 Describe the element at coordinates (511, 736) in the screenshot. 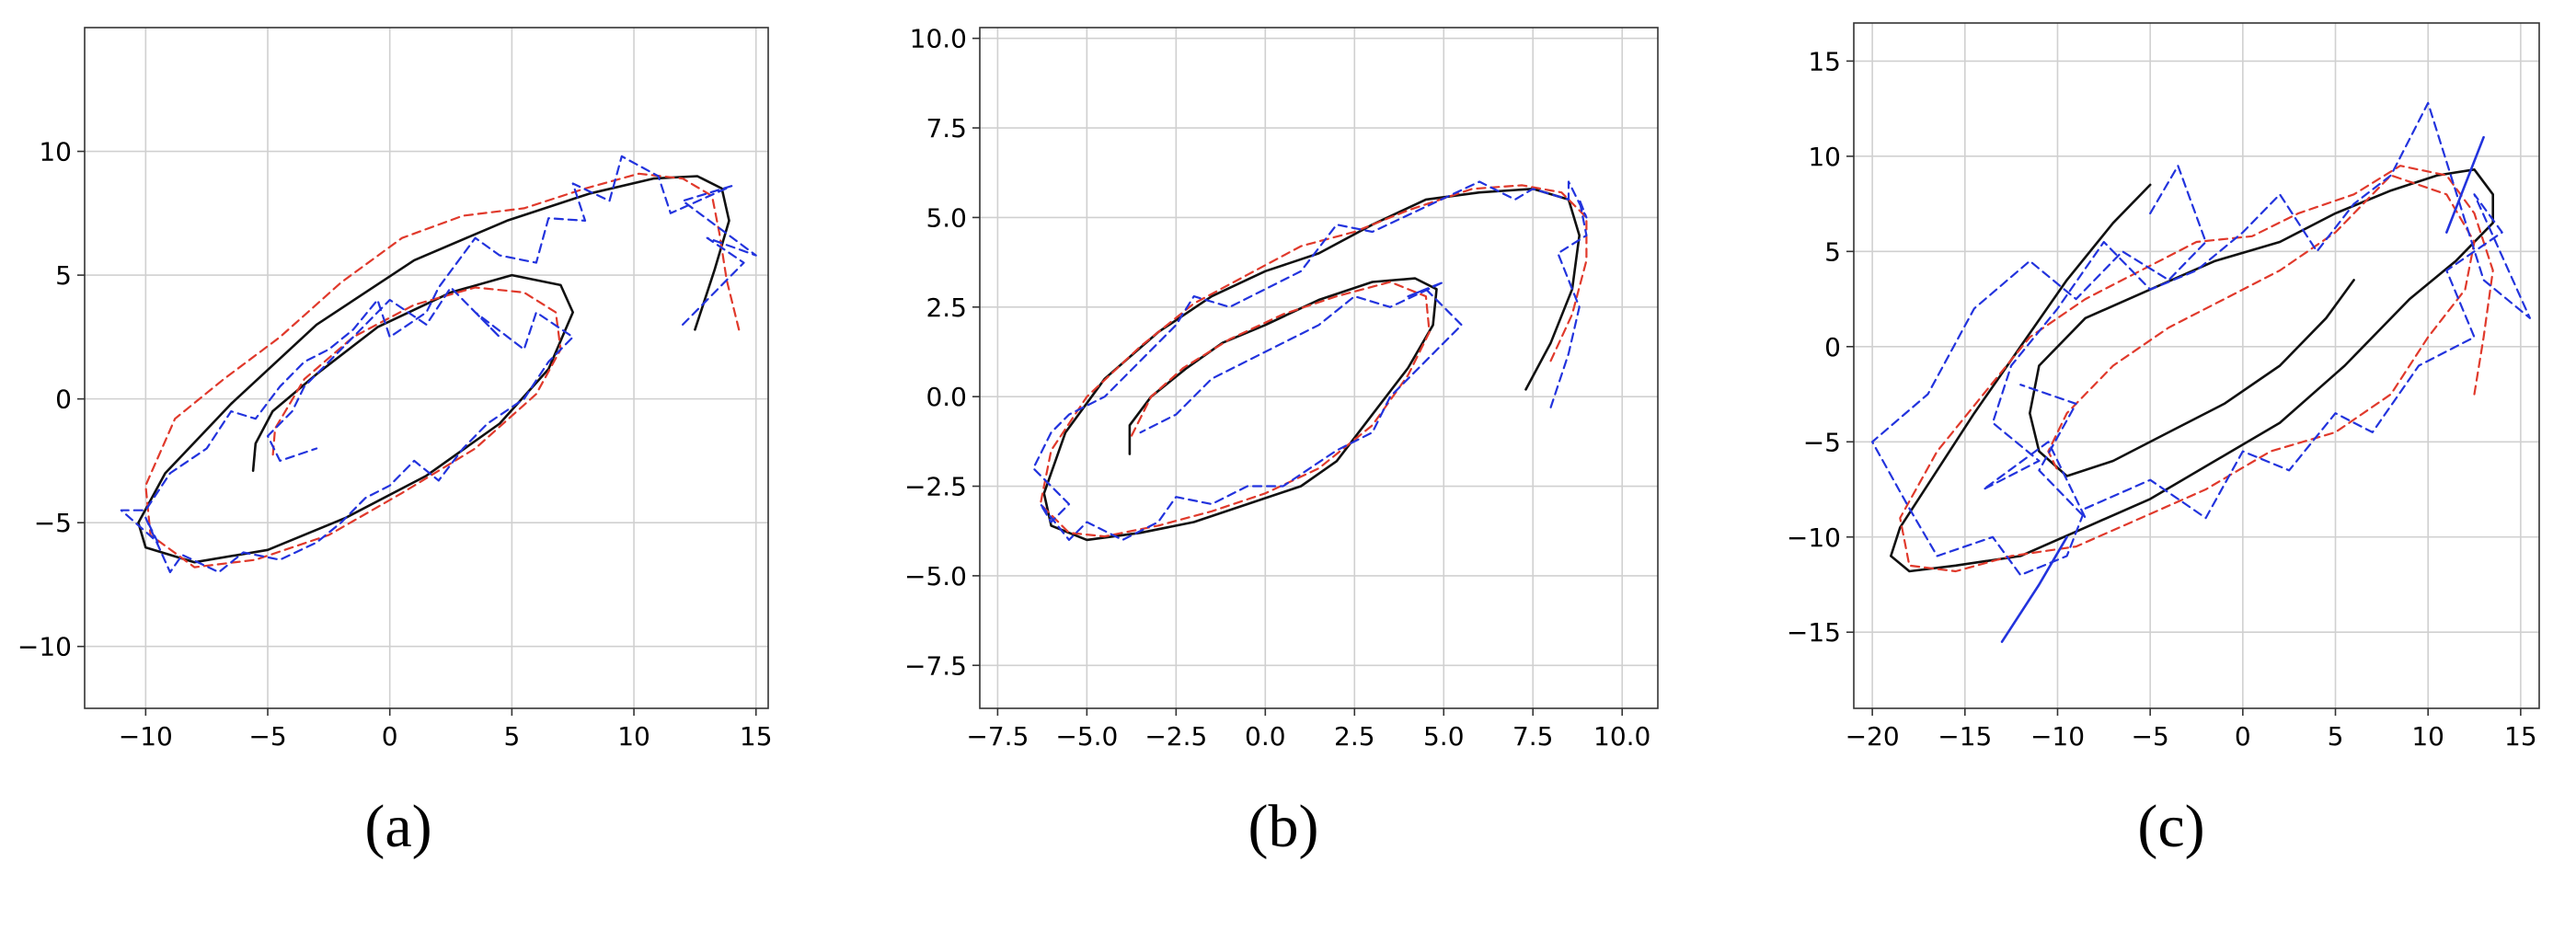

I see `xtick-label-a-3: 5` at that location.